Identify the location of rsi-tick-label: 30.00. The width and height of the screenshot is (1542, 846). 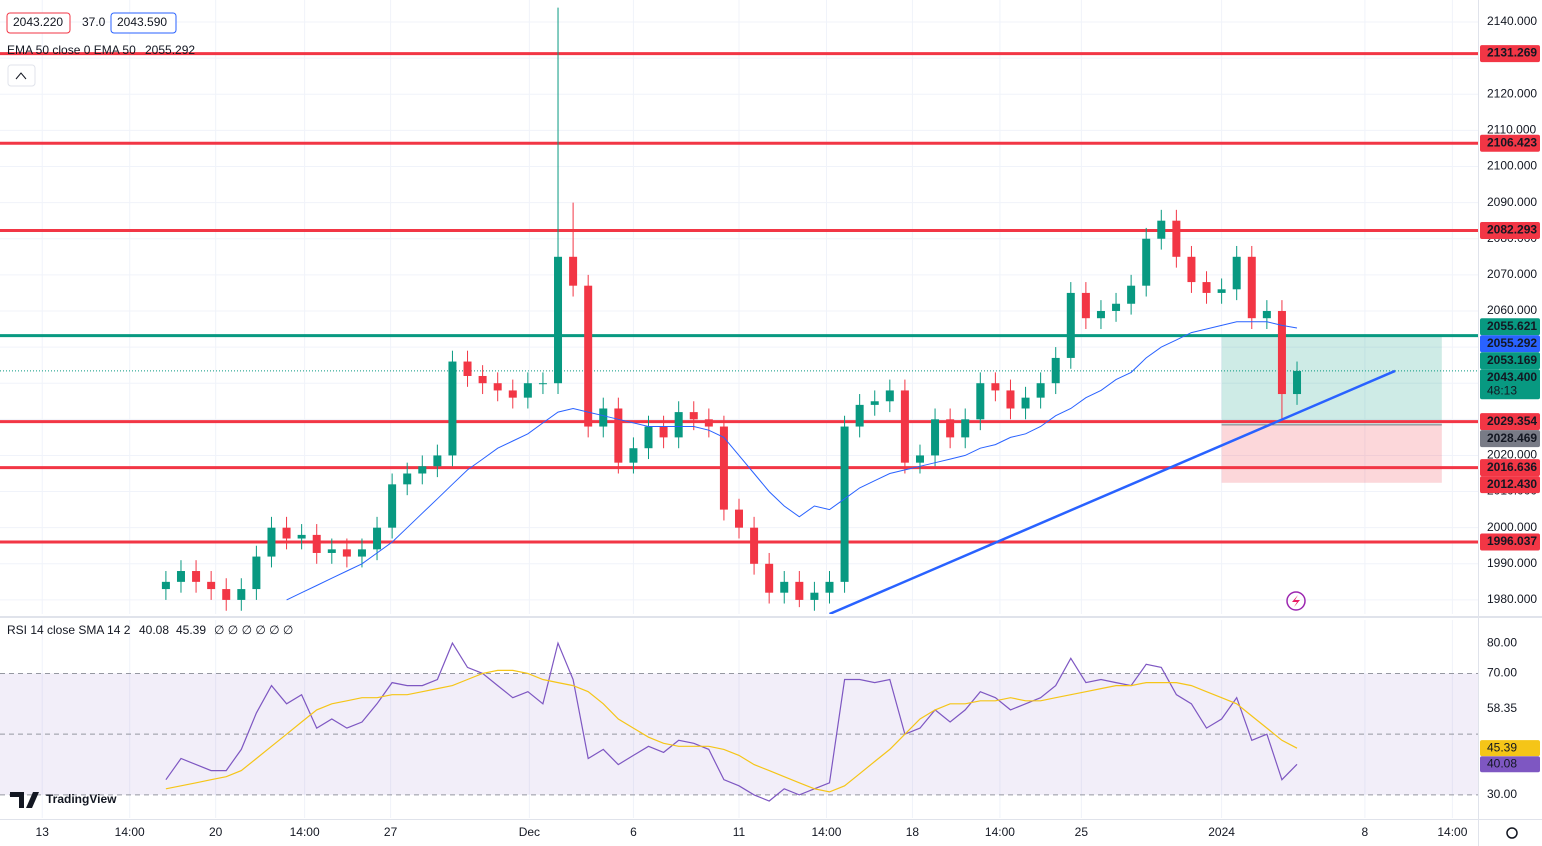
(1502, 794).